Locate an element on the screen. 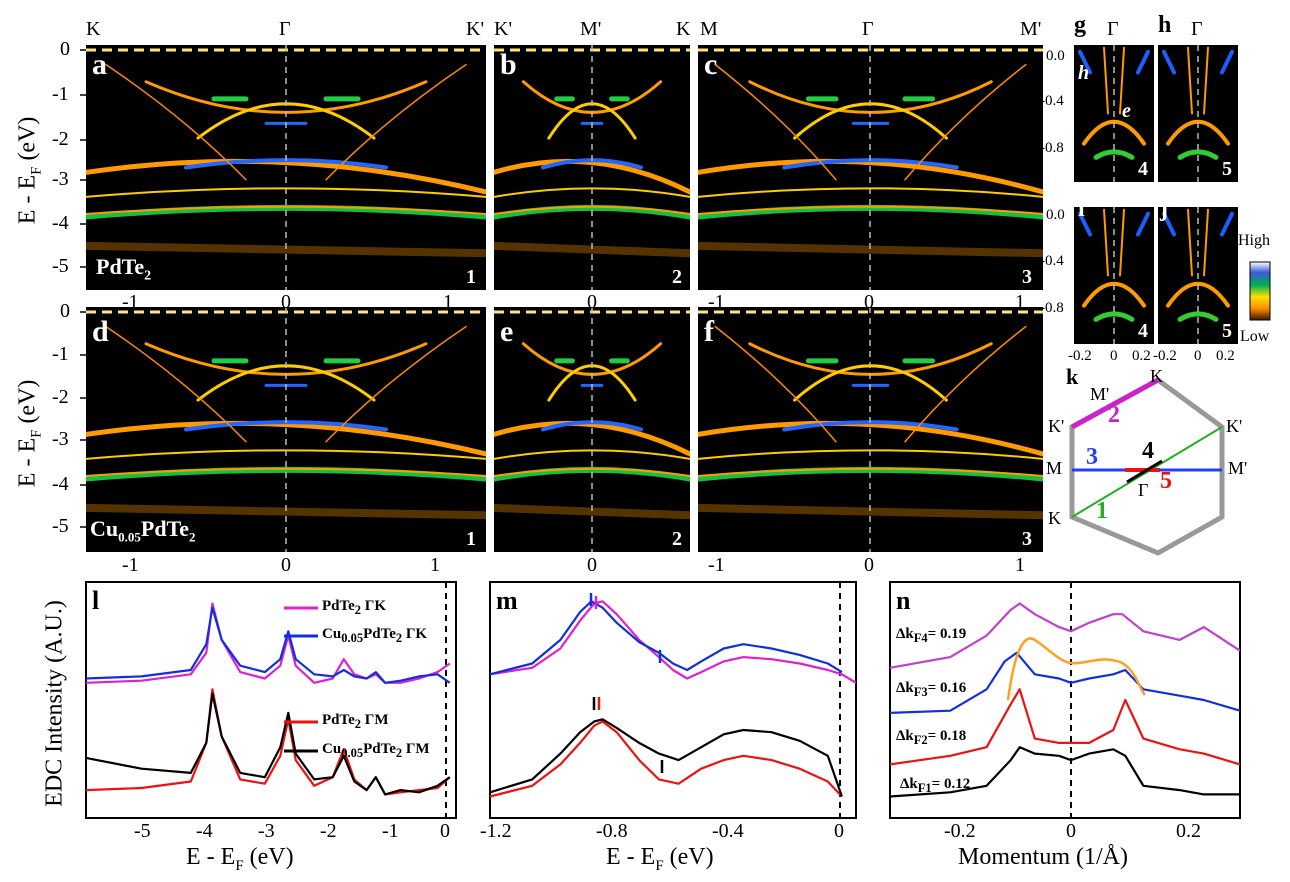 The image size is (1290, 882). corner-c: 3 is located at coordinates (1027, 277).